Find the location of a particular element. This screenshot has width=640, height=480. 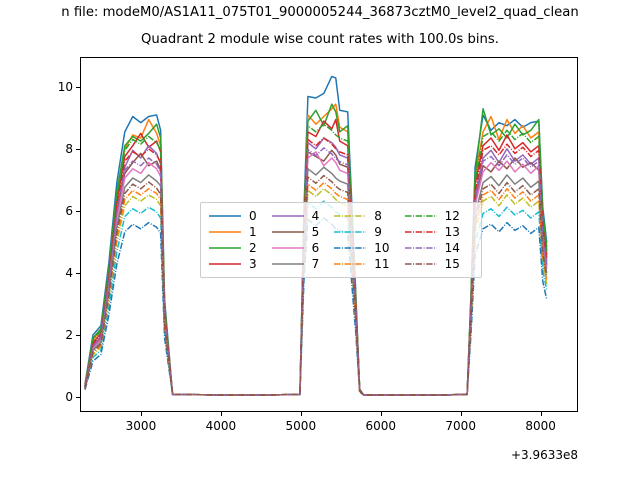

legend-label: 6 is located at coordinates (315, 248).